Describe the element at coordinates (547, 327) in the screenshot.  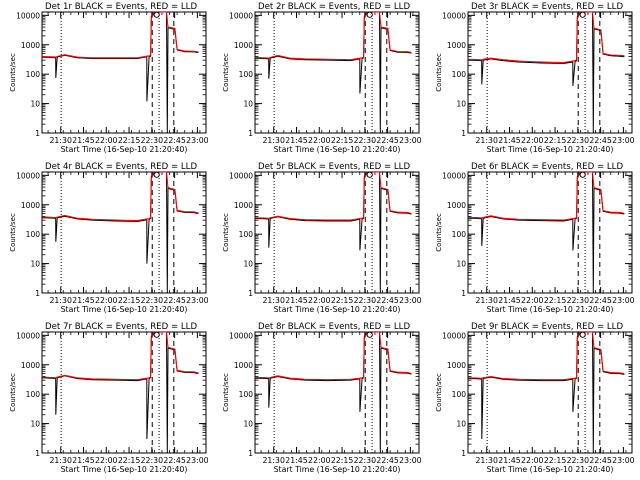
I see `panel-title: Det 9r BLACK = Events, RED = LLD` at that location.